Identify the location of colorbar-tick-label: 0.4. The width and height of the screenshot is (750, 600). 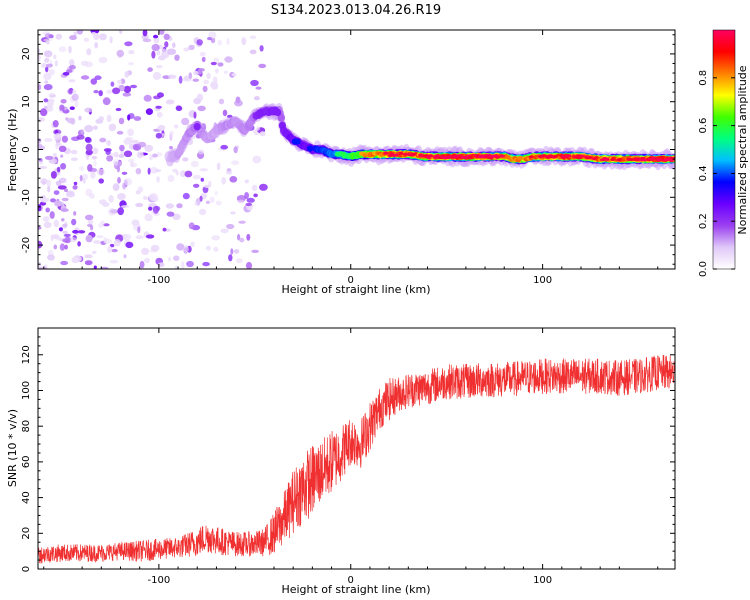
(703, 173).